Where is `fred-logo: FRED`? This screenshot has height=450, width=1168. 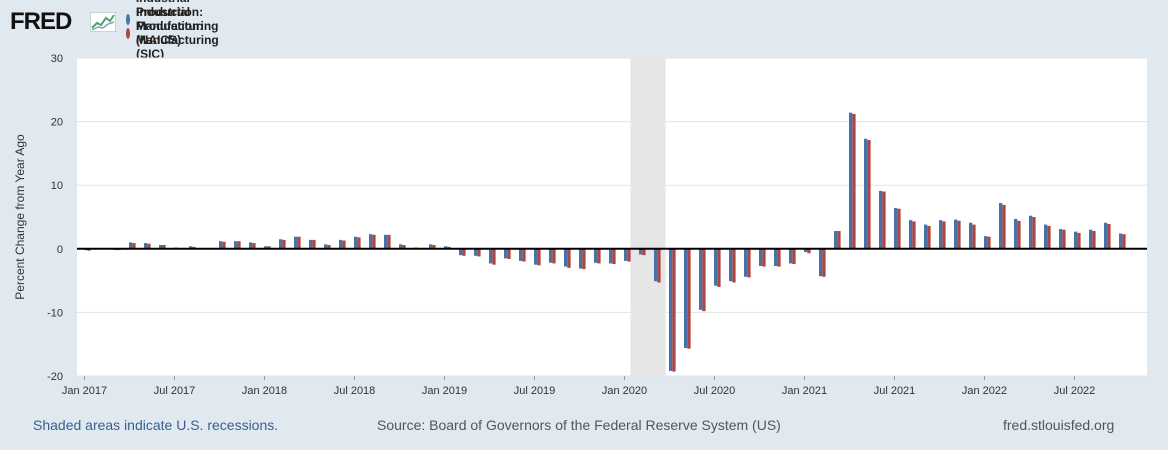 fred-logo: FRED is located at coordinates (65, 22).